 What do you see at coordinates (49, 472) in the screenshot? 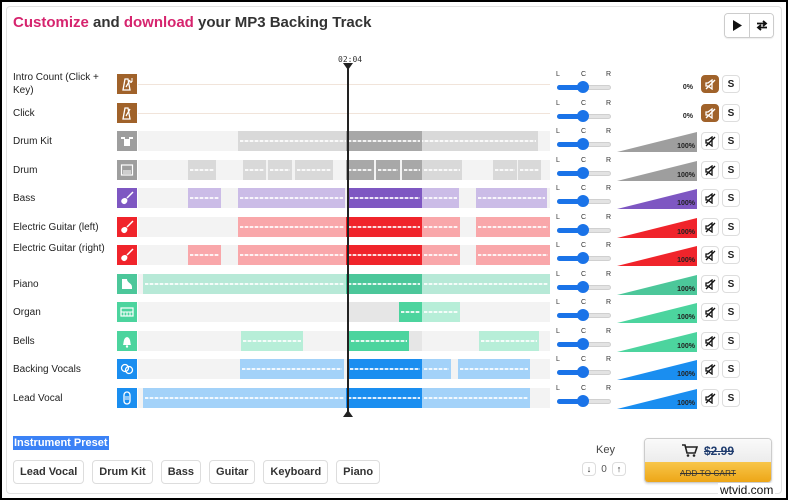
I see `preset-lead-vocal-button: Lead Vocal` at bounding box center [49, 472].